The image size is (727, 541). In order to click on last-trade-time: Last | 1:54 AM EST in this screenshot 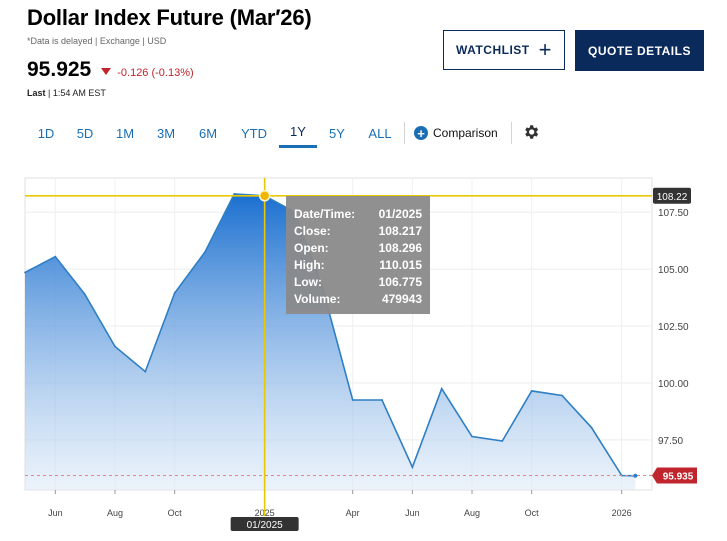, I will do `click(66, 93)`.